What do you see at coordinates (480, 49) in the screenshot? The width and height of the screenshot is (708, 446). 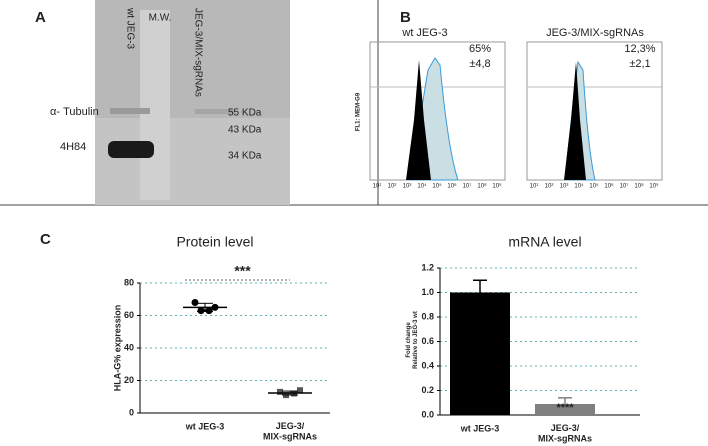 I see `percent: 65%` at bounding box center [480, 49].